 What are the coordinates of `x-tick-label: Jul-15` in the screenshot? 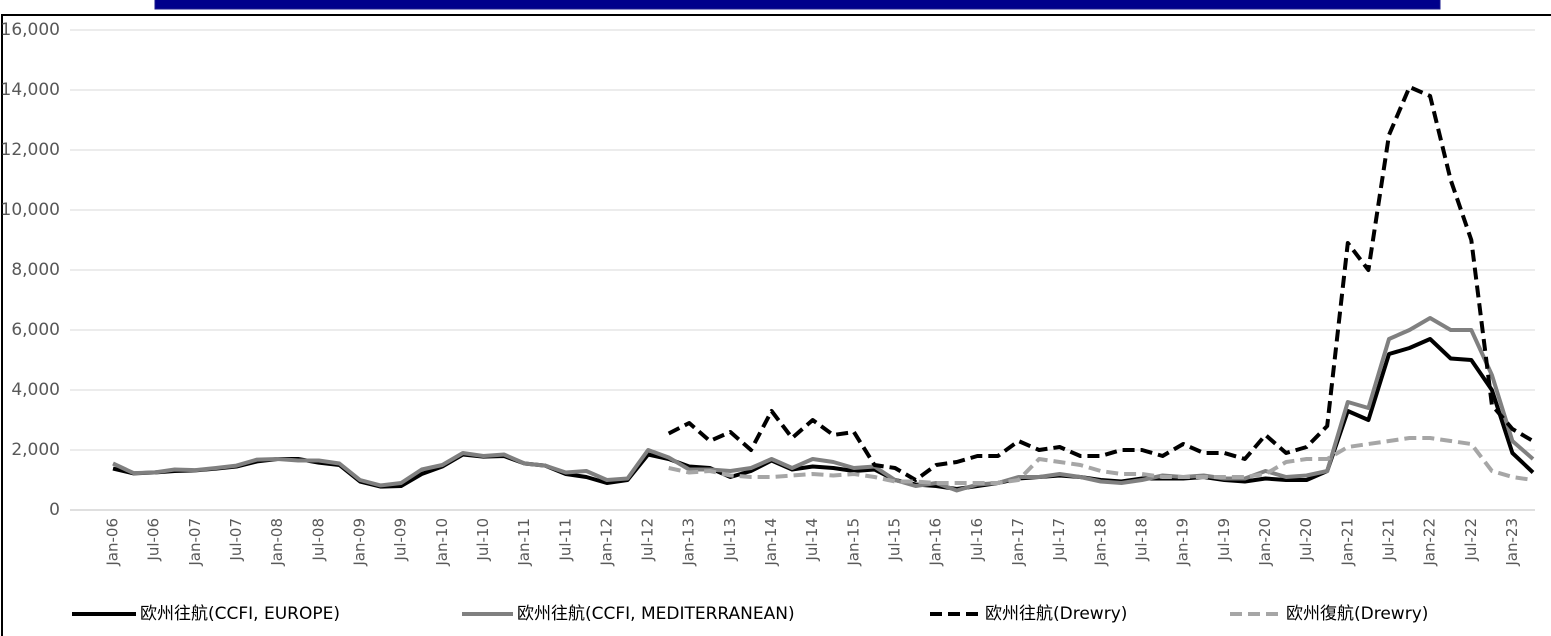 It's located at (895, 540).